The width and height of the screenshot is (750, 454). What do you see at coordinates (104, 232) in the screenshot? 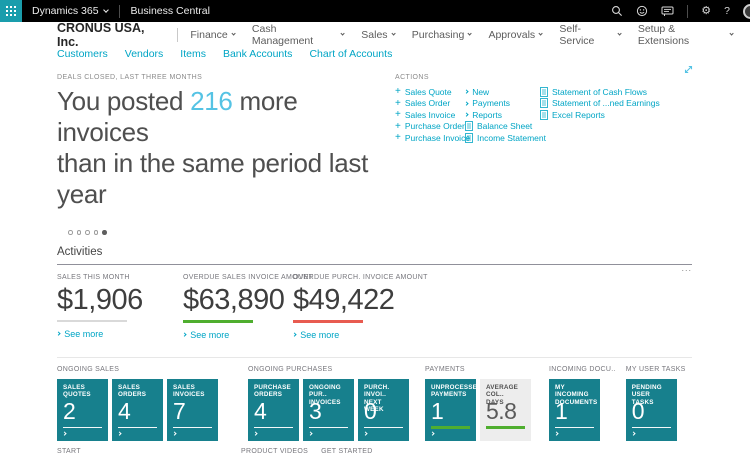
I see `carousel-dot-5-active` at bounding box center [104, 232].